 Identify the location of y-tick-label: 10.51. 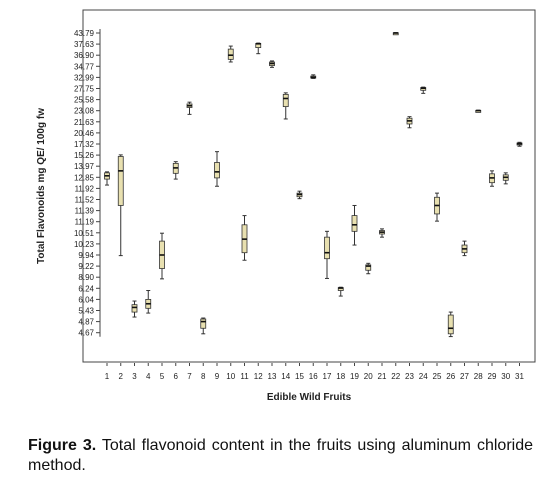
(84, 233).